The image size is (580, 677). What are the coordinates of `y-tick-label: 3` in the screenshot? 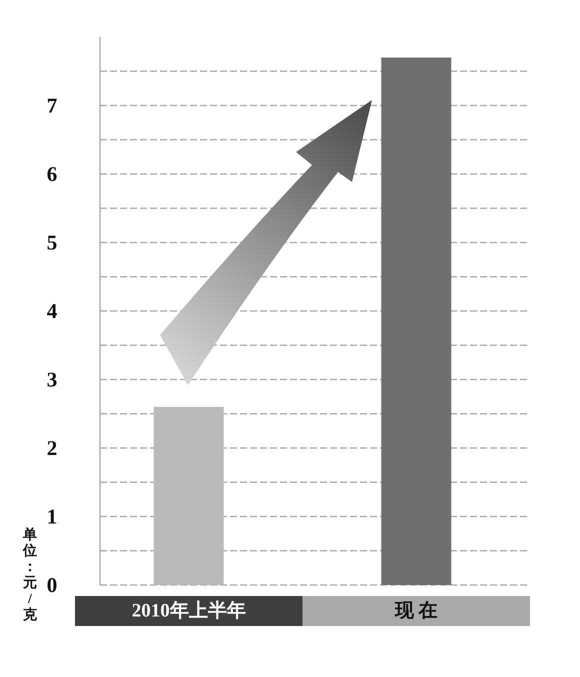 It's located at (52, 380).